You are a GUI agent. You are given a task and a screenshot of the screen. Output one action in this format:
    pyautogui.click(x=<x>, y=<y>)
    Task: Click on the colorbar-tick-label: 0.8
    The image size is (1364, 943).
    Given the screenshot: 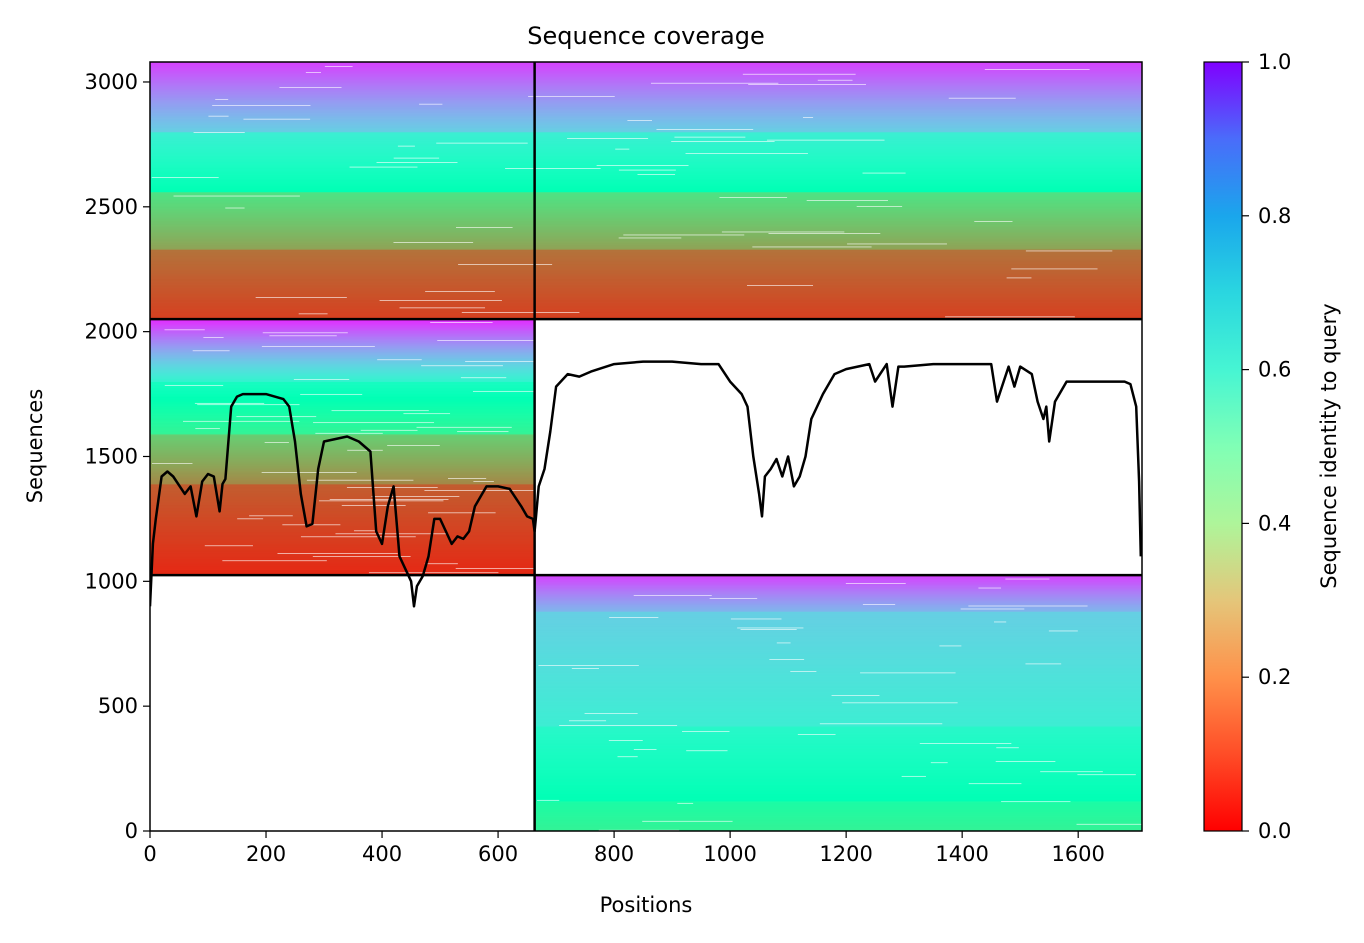 What is the action you would take?
    pyautogui.click(x=1274, y=216)
    